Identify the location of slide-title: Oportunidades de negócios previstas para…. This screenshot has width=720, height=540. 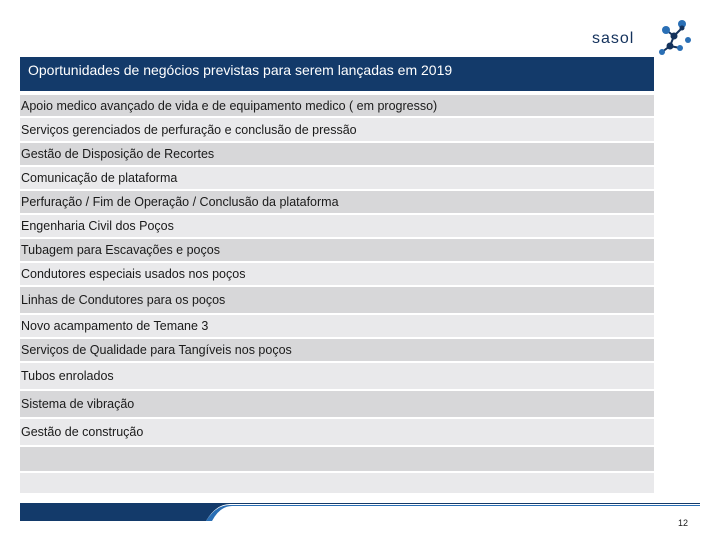
(337, 74).